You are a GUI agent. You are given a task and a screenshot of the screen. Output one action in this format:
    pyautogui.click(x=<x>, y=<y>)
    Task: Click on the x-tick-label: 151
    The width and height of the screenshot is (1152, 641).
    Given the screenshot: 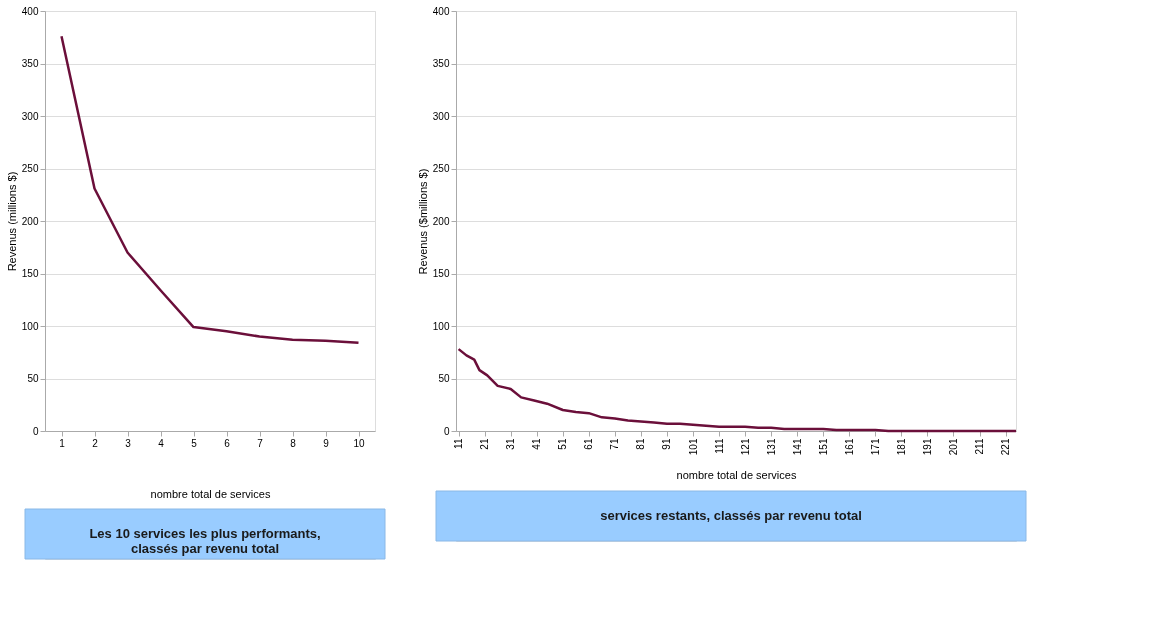 What is the action you would take?
    pyautogui.click(x=823, y=447)
    